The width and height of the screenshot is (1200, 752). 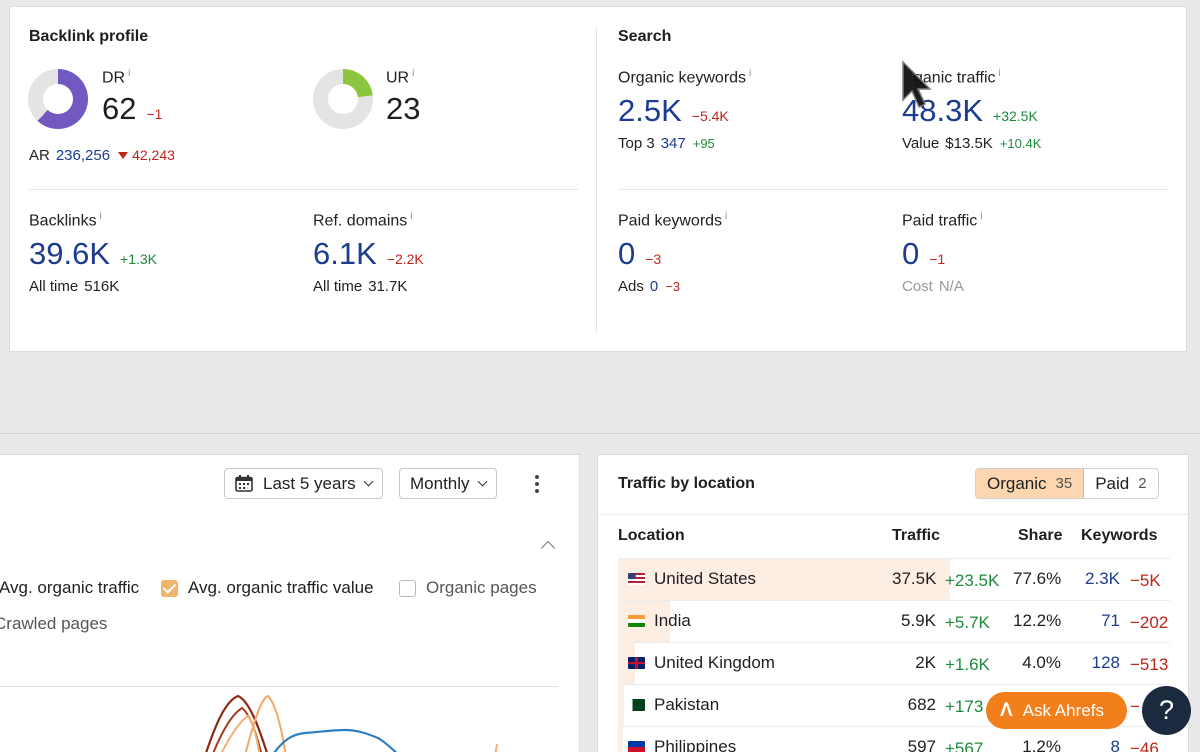 I want to click on help-icon: ?, so click(x=1166, y=710).